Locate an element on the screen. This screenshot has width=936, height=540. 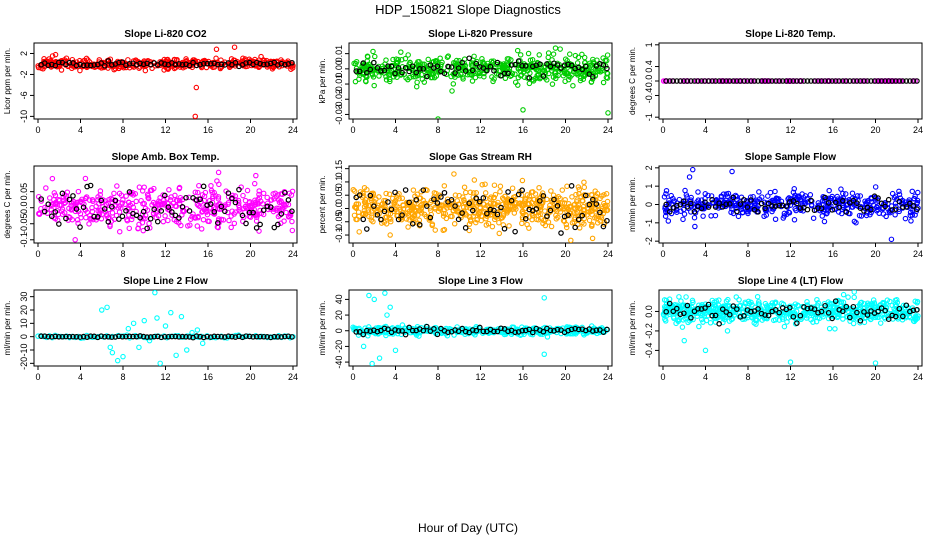
x-tick-label: 24 is located at coordinates (293, 377).